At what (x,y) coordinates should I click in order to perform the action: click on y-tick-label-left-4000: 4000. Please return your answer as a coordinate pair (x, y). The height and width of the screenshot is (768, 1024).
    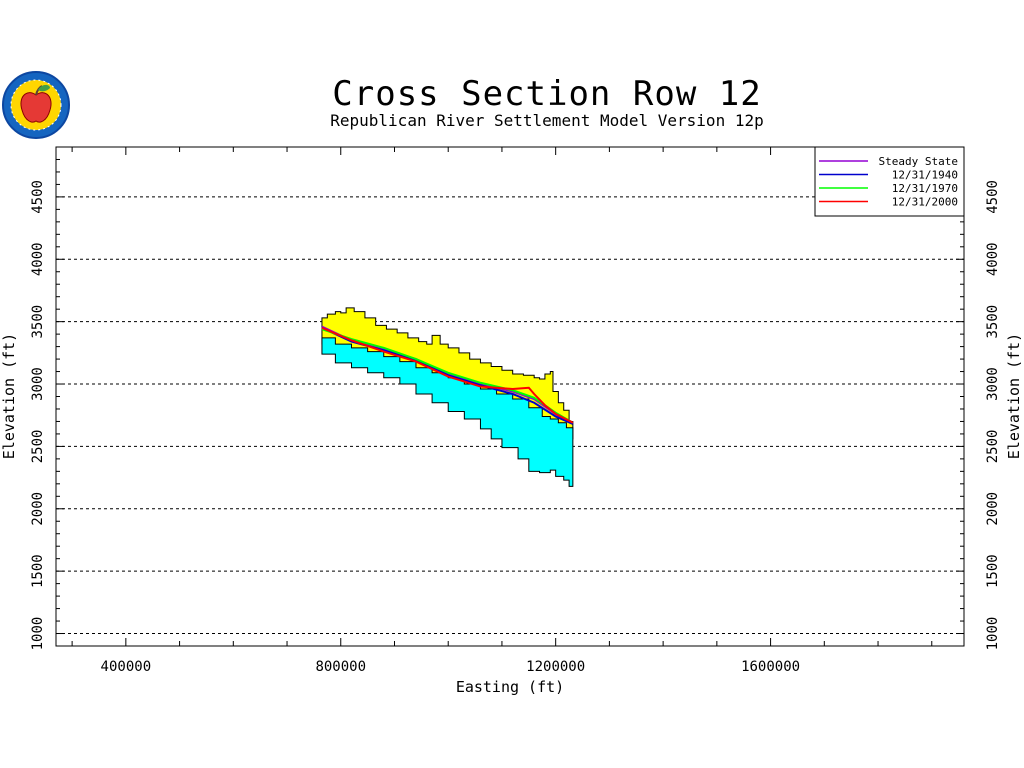
    Looking at the image, I should click on (38, 259).